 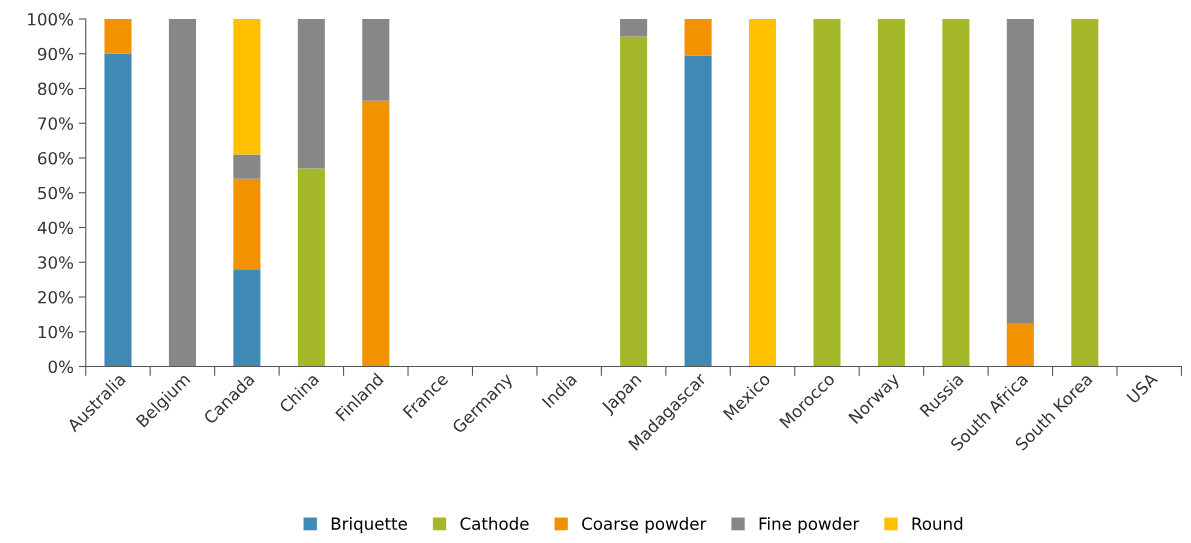 What do you see at coordinates (56, 193) in the screenshot?
I see `y-tick-label: 50%` at bounding box center [56, 193].